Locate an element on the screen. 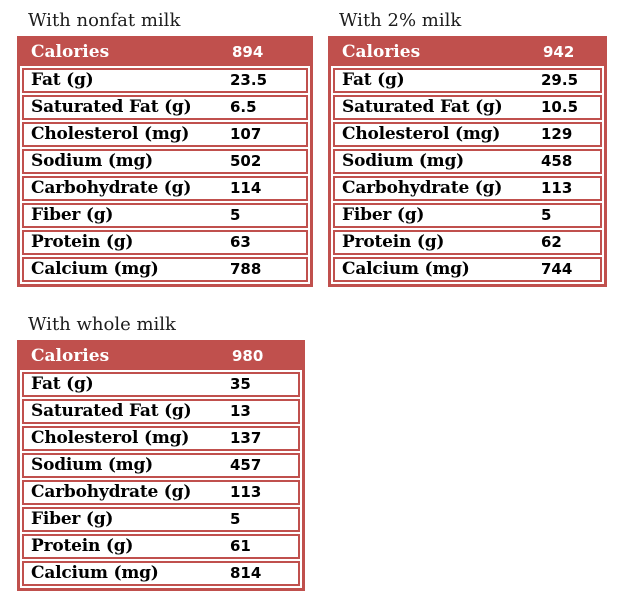  table-row: Cholesterol (mg) 137 is located at coordinates (161, 438).